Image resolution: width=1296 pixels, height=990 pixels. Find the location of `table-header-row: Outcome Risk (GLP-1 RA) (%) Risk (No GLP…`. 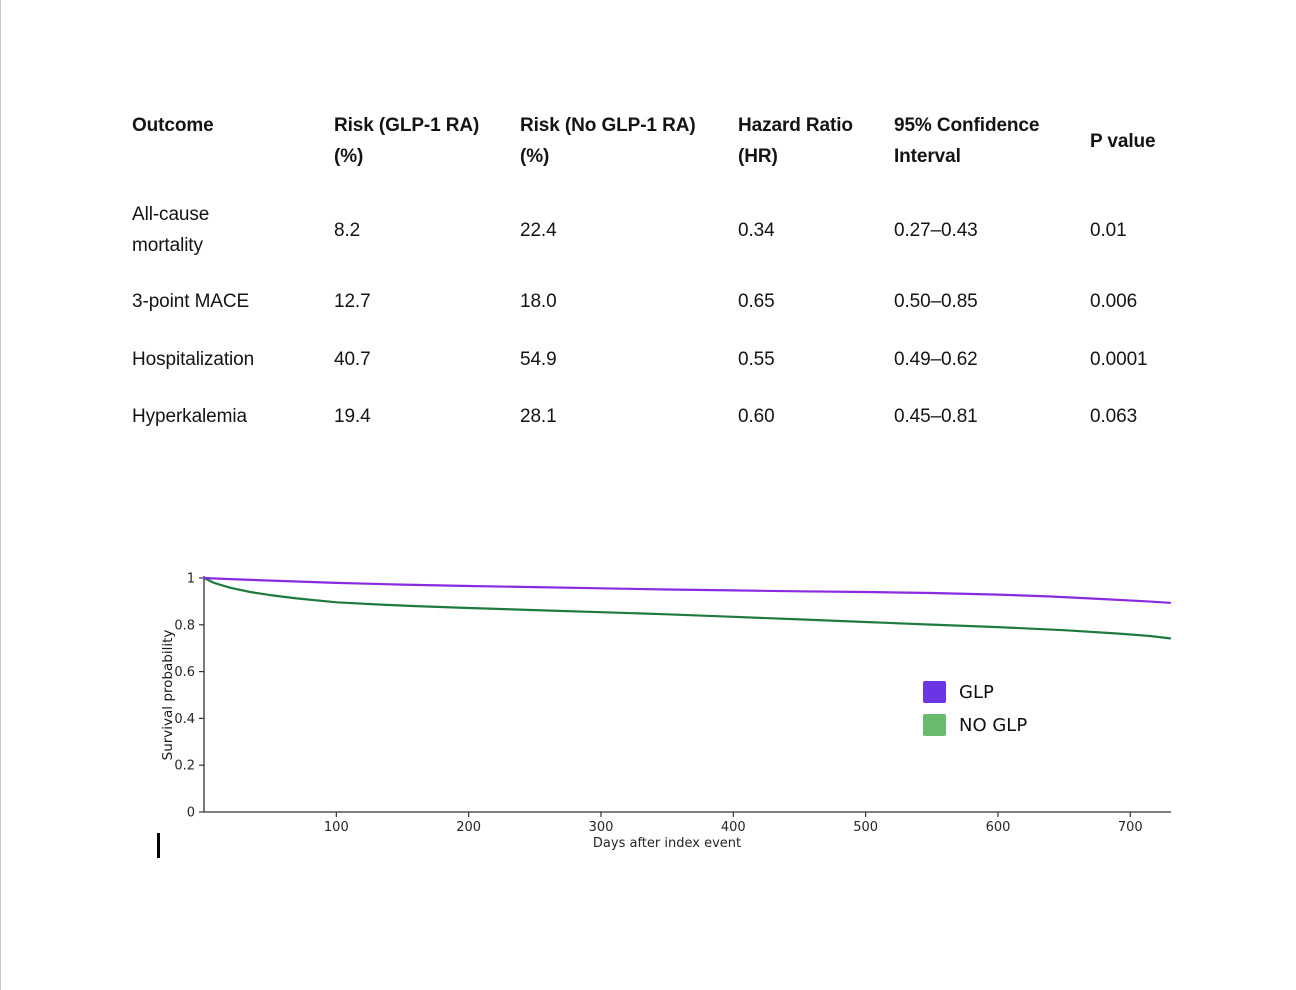

table-header-row: Outcome Risk (GLP-1 RA) (%) Risk (No GLP… is located at coordinates (666, 141).